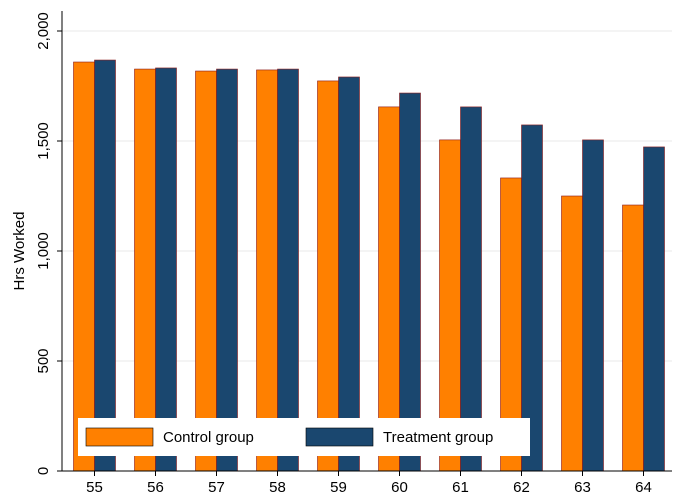 This screenshot has height=497, width=683. What do you see at coordinates (43, 471) in the screenshot?
I see `y-tick-label: 0` at bounding box center [43, 471].